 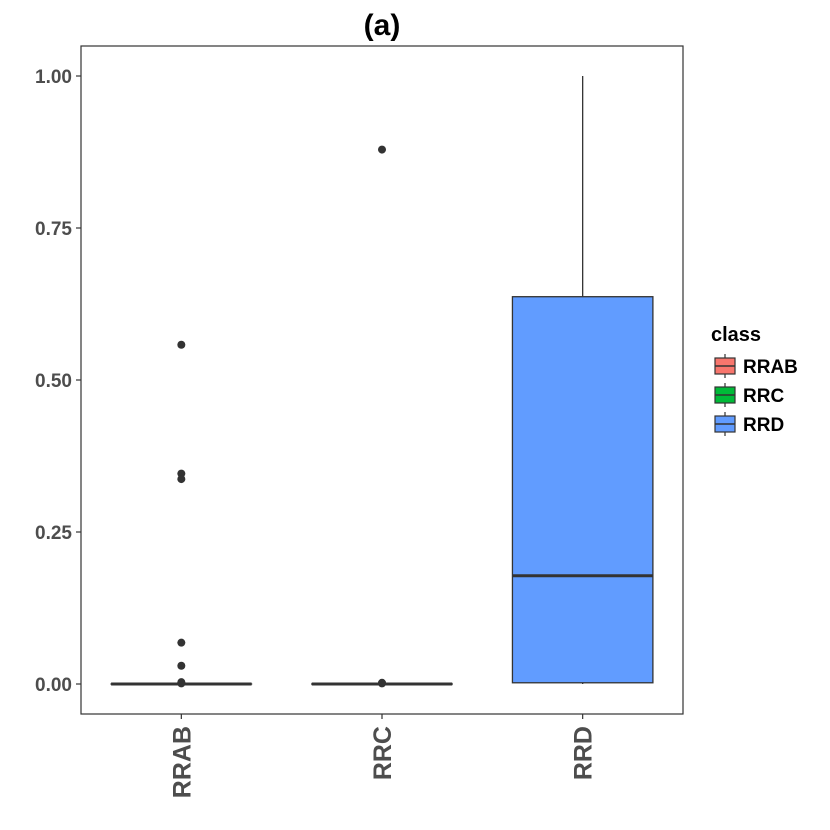 I want to click on legend-key-rrd: RRD, so click(x=749, y=424).